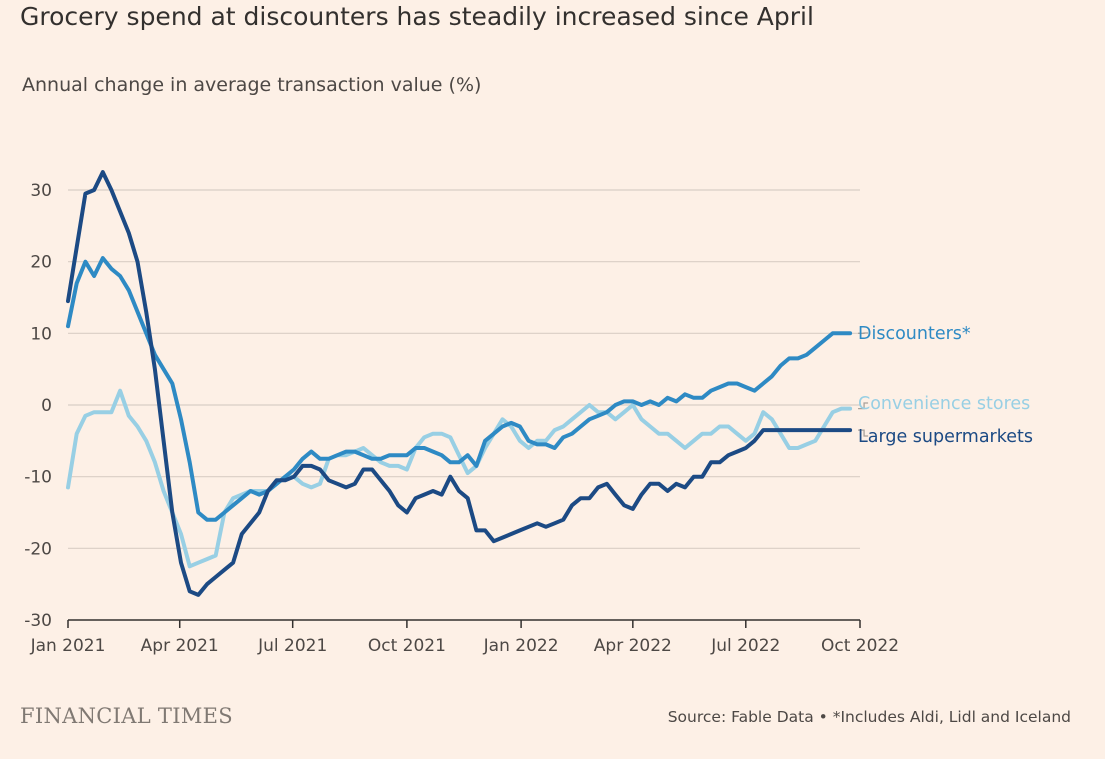 The image size is (1105, 759). I want to click on y-tick-label: 30, so click(41, 191).